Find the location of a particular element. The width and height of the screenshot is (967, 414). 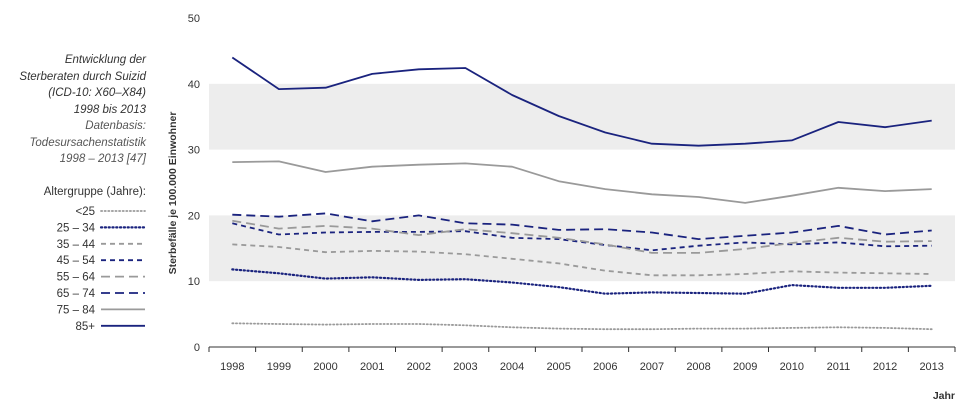

x-tick-label: 2007 is located at coordinates (652, 367).